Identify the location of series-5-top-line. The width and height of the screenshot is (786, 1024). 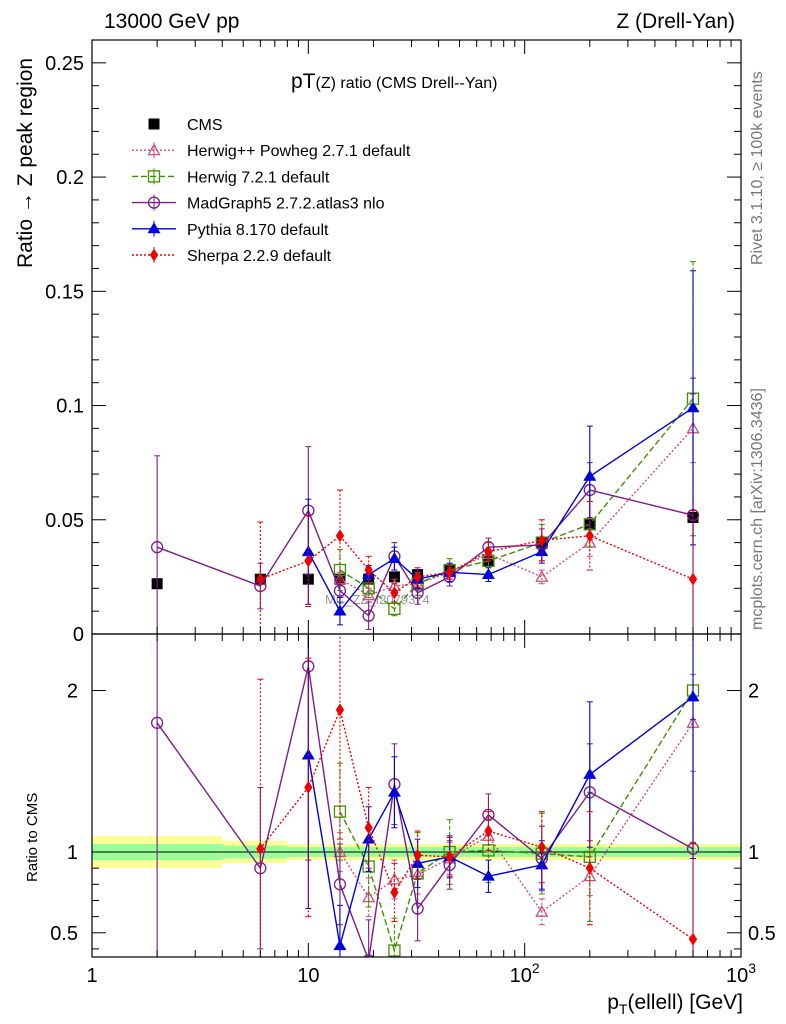
(477, 564).